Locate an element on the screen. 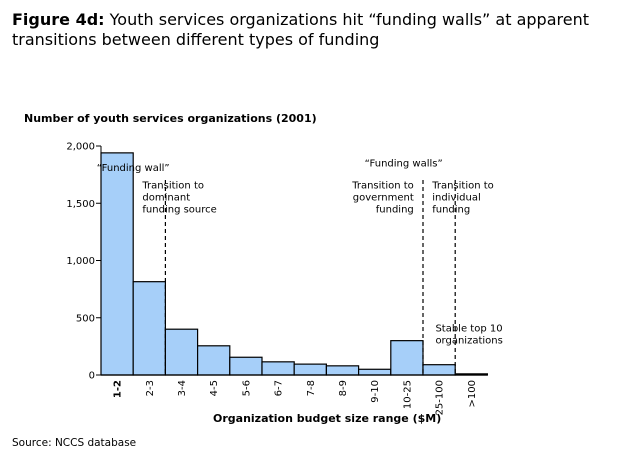 This screenshot has height=474, width=620. annotation-line: funding source is located at coordinates (179, 209).